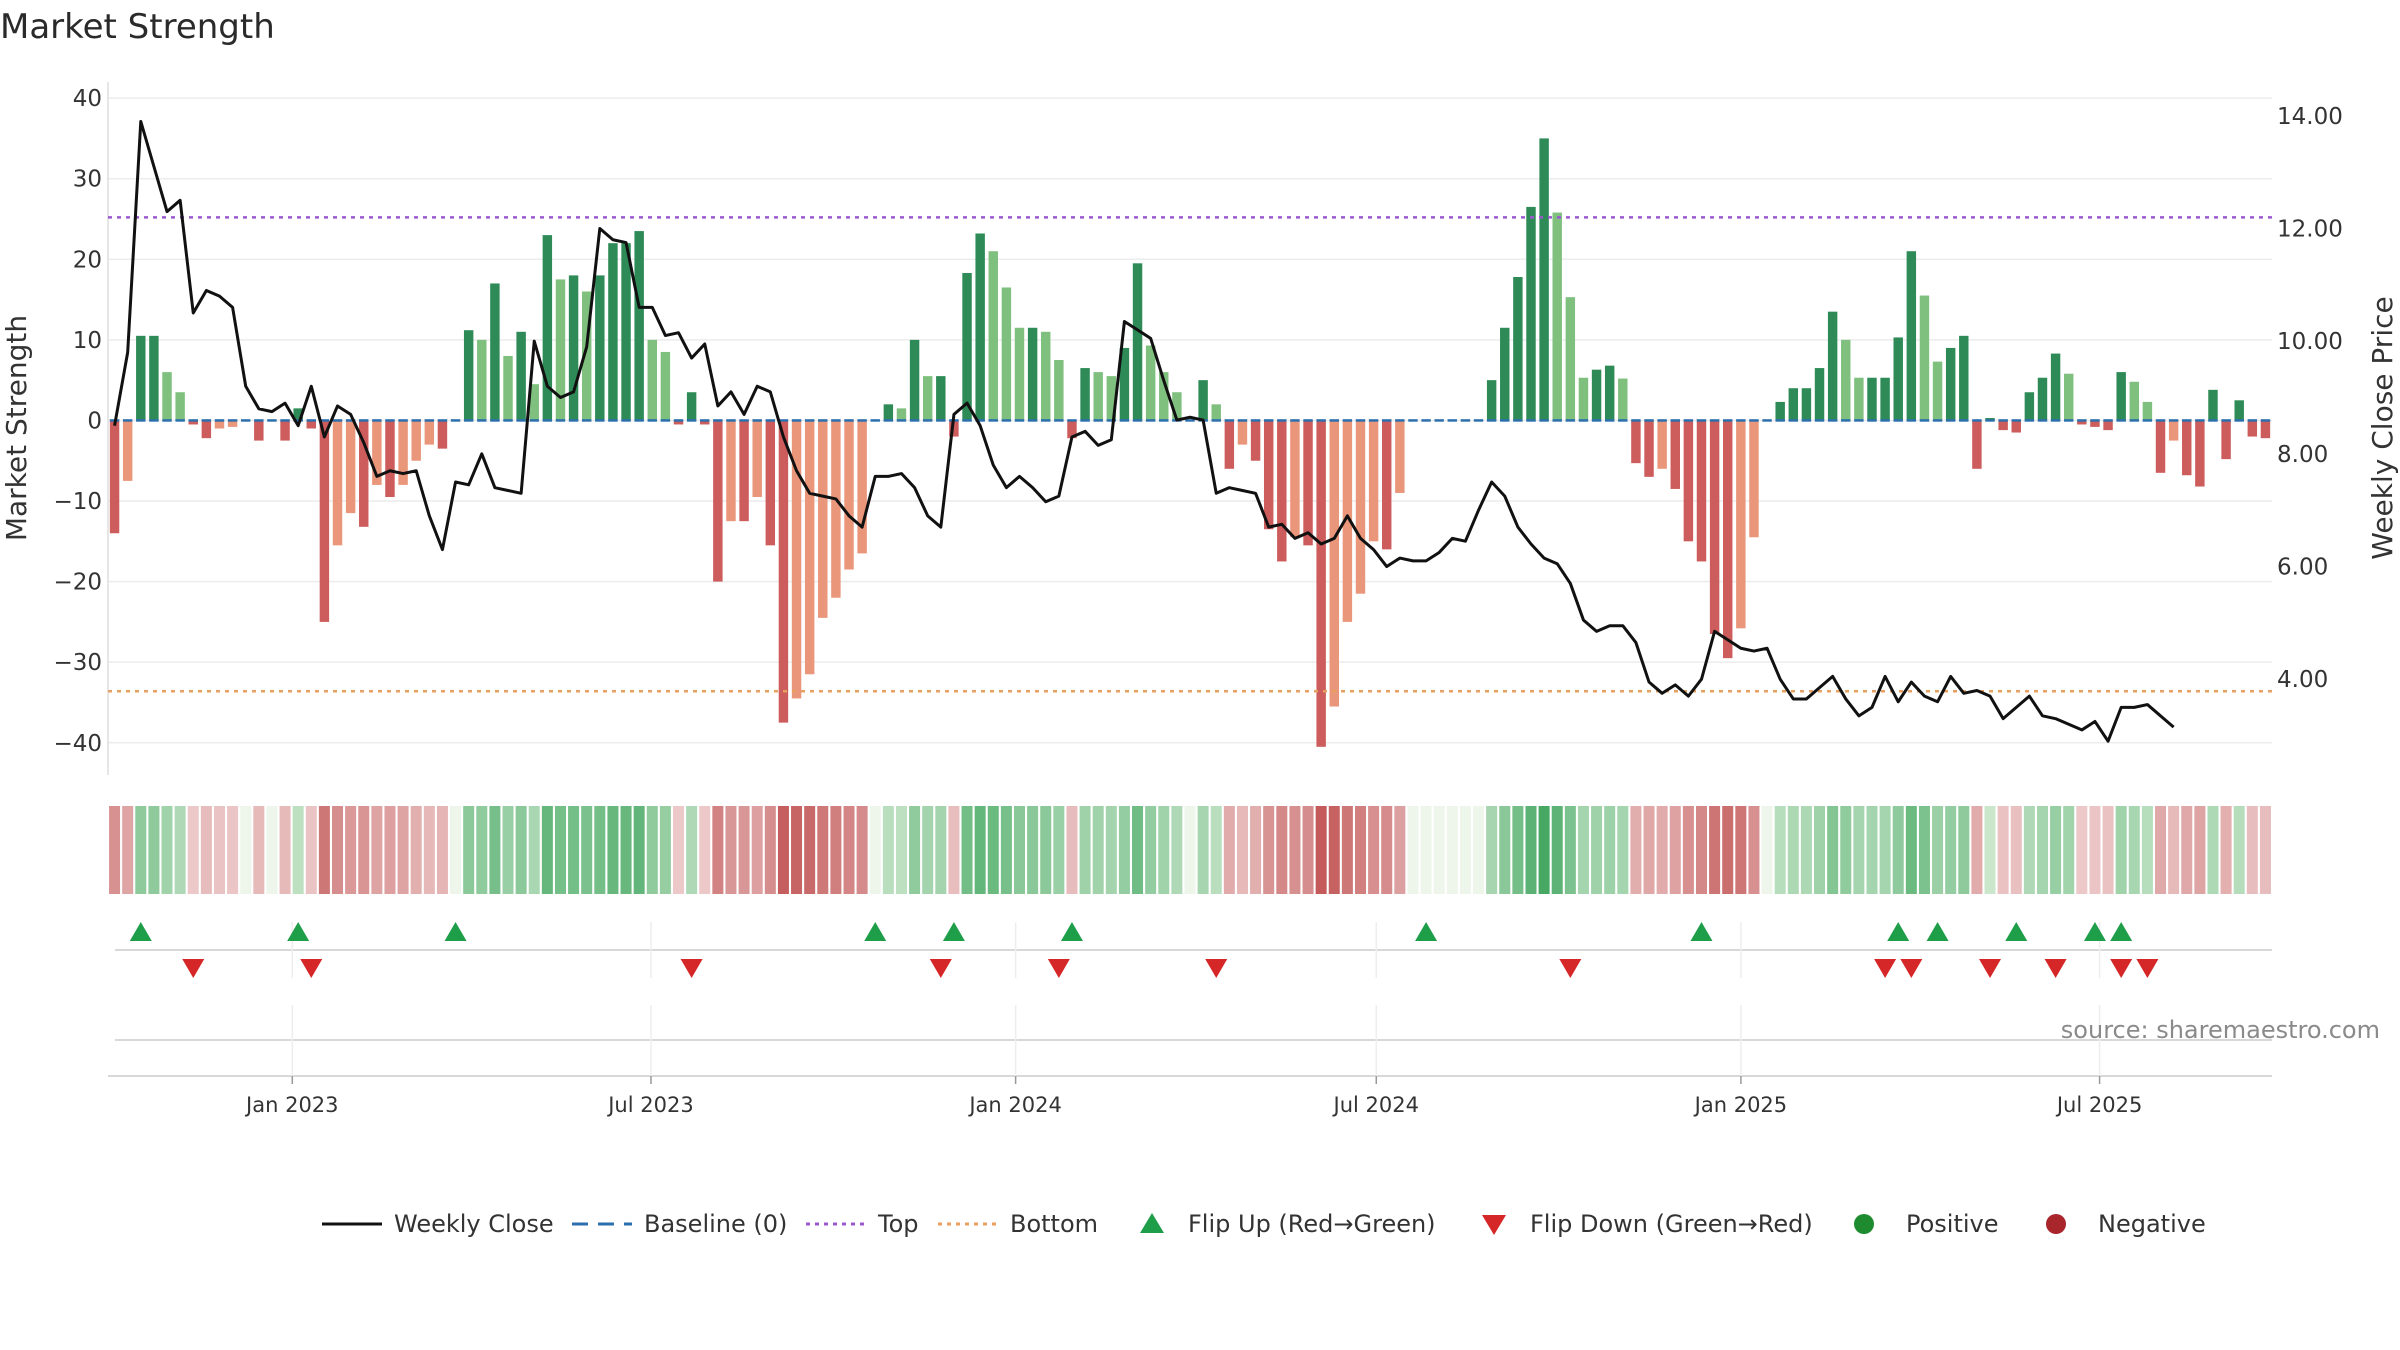 Image resolution: width=2400 pixels, height=1350 pixels. Describe the element at coordinates (862, 1224) in the screenshot. I see `legend-item: Top` at that location.